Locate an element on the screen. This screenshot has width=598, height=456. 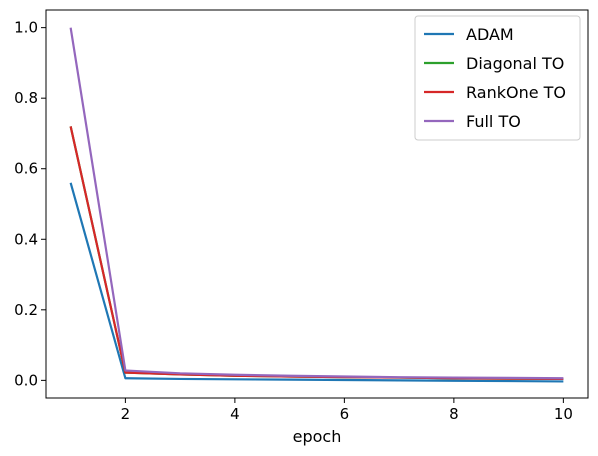
x-tick-label: 10 is located at coordinates (563, 414).